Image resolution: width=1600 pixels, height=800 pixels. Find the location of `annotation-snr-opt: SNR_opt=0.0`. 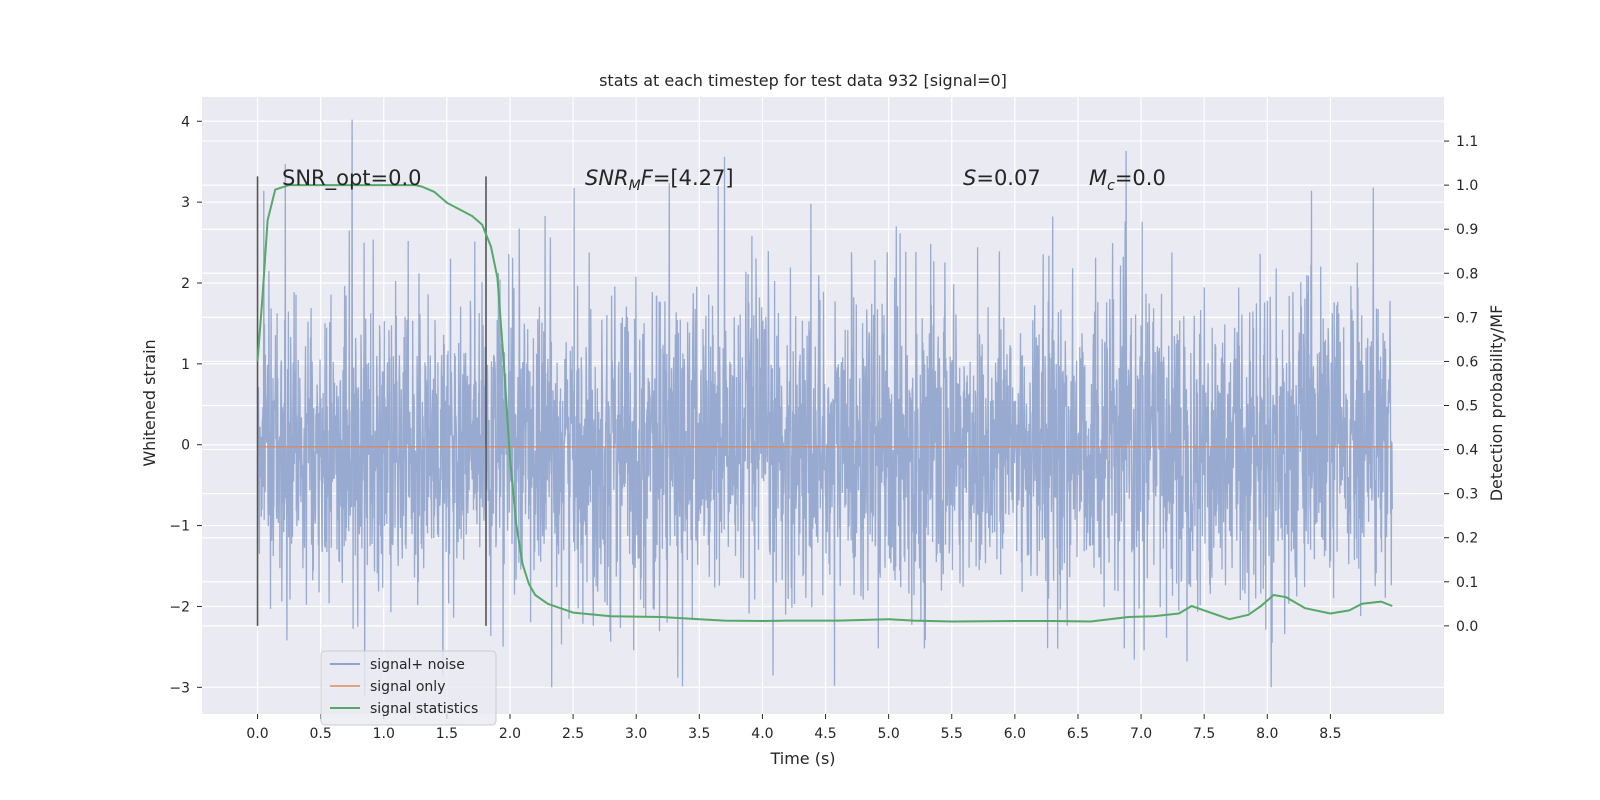

annotation-snr-opt: SNR_opt=0.0 is located at coordinates (352, 178).